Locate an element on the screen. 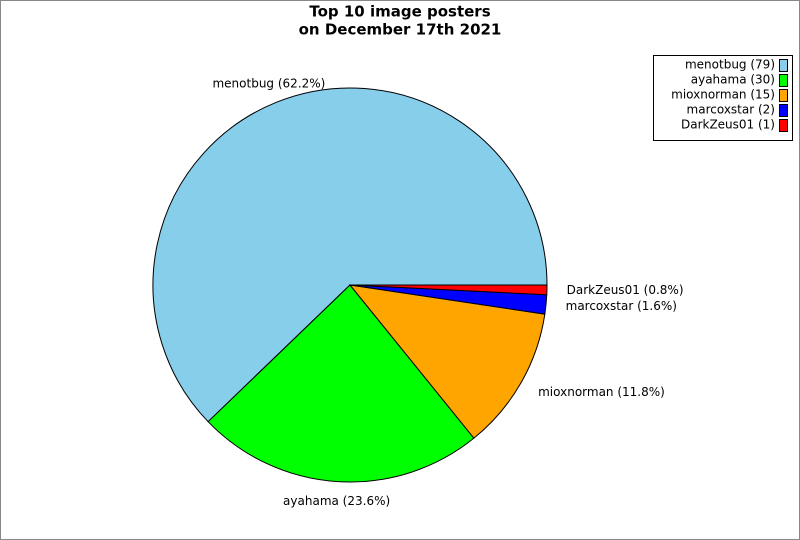 The image size is (800, 540). legend-label: mioxnorman (15) is located at coordinates (723, 95).